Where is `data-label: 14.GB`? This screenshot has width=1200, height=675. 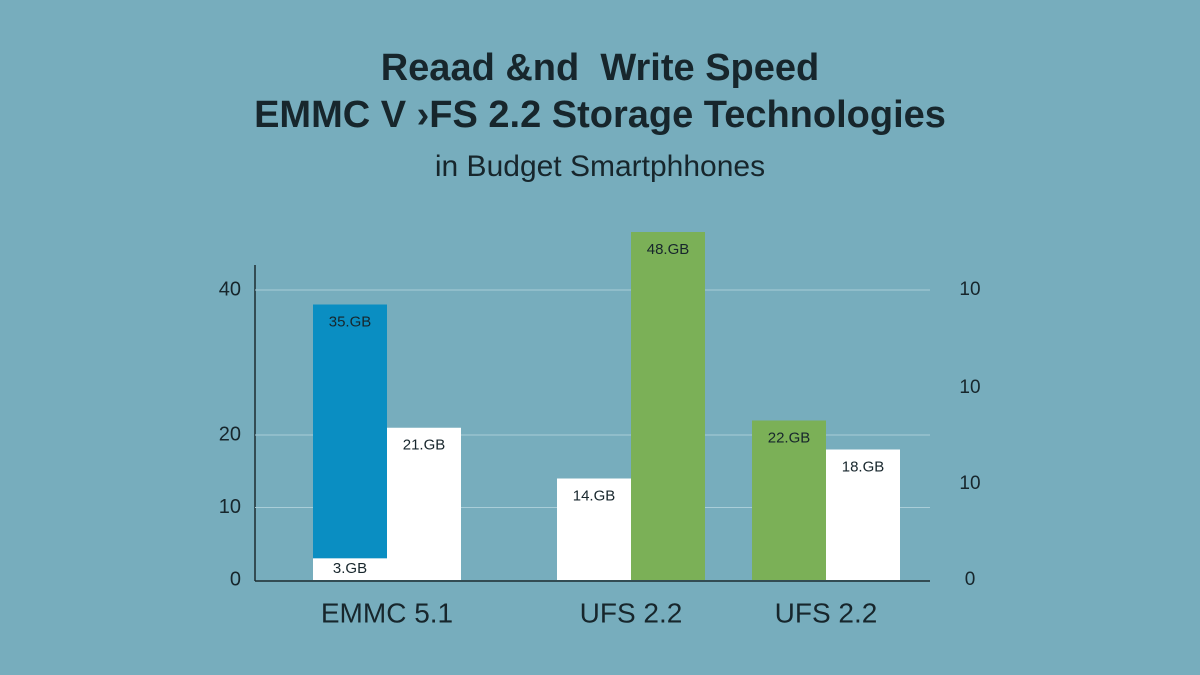
data-label: 14.GB is located at coordinates (594, 495).